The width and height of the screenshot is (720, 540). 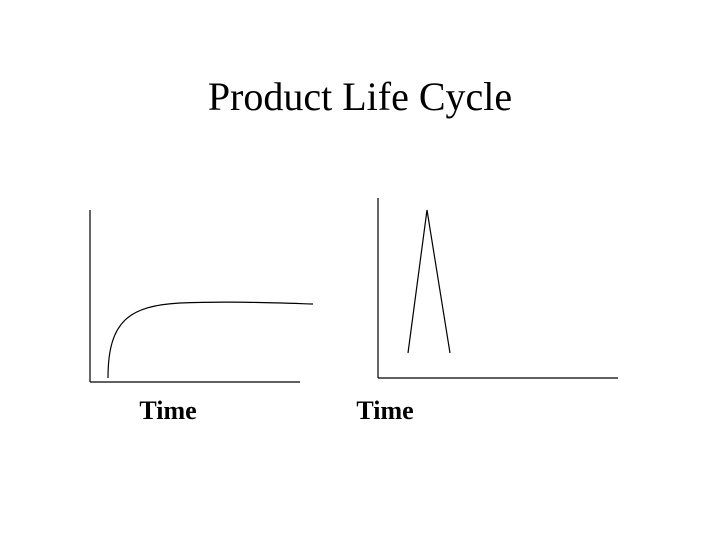 What do you see at coordinates (429, 281) in the screenshot?
I see `fad-spike` at bounding box center [429, 281].